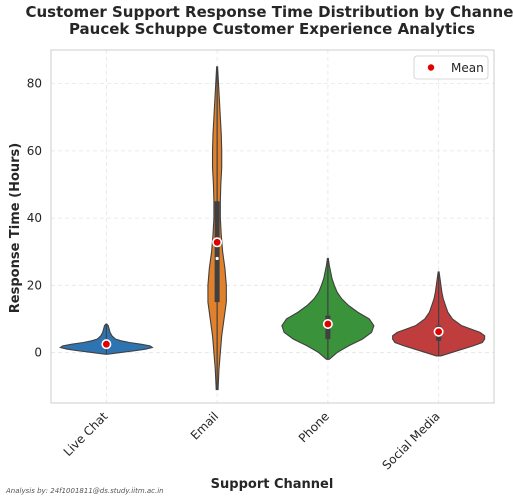 This screenshot has width=513, height=501. I want to click on x-axis-label: Support Channel, so click(272, 484).